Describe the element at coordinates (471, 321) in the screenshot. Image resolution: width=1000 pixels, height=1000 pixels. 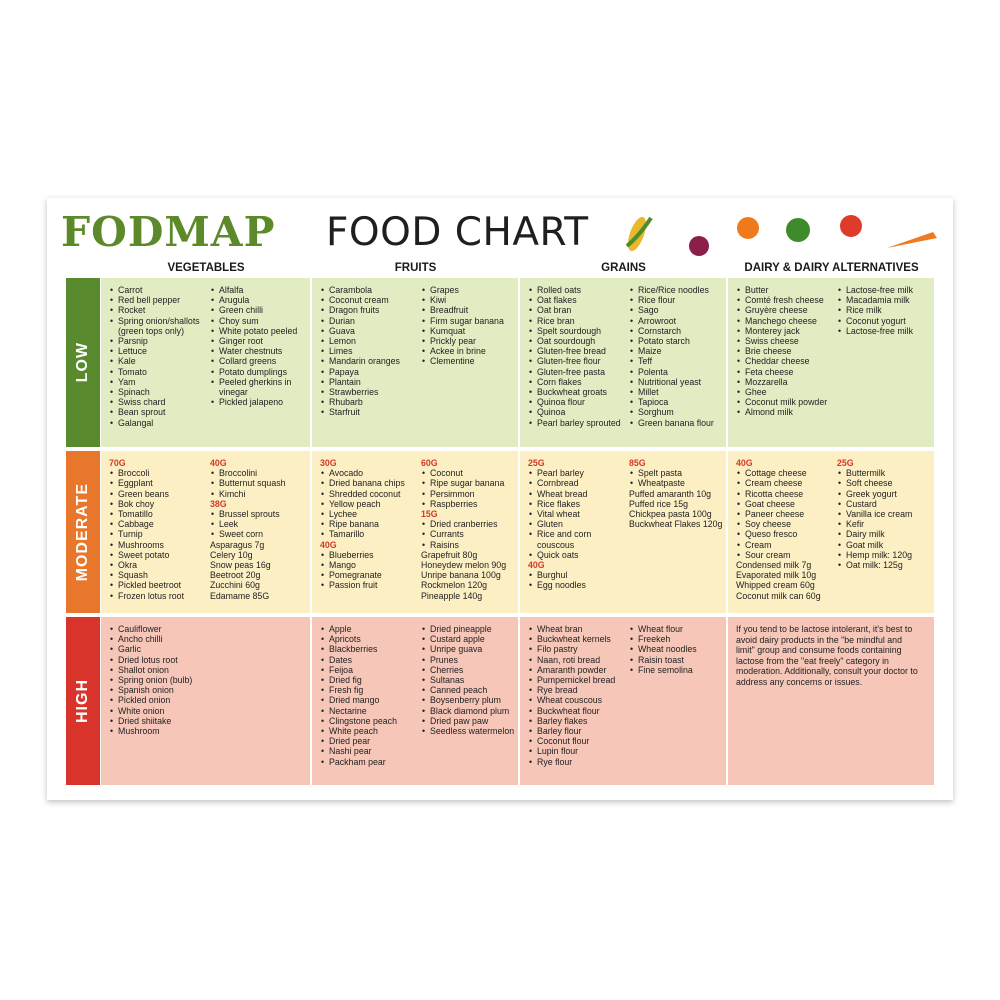
I see `food-item: Firm sugar banana` at that location.